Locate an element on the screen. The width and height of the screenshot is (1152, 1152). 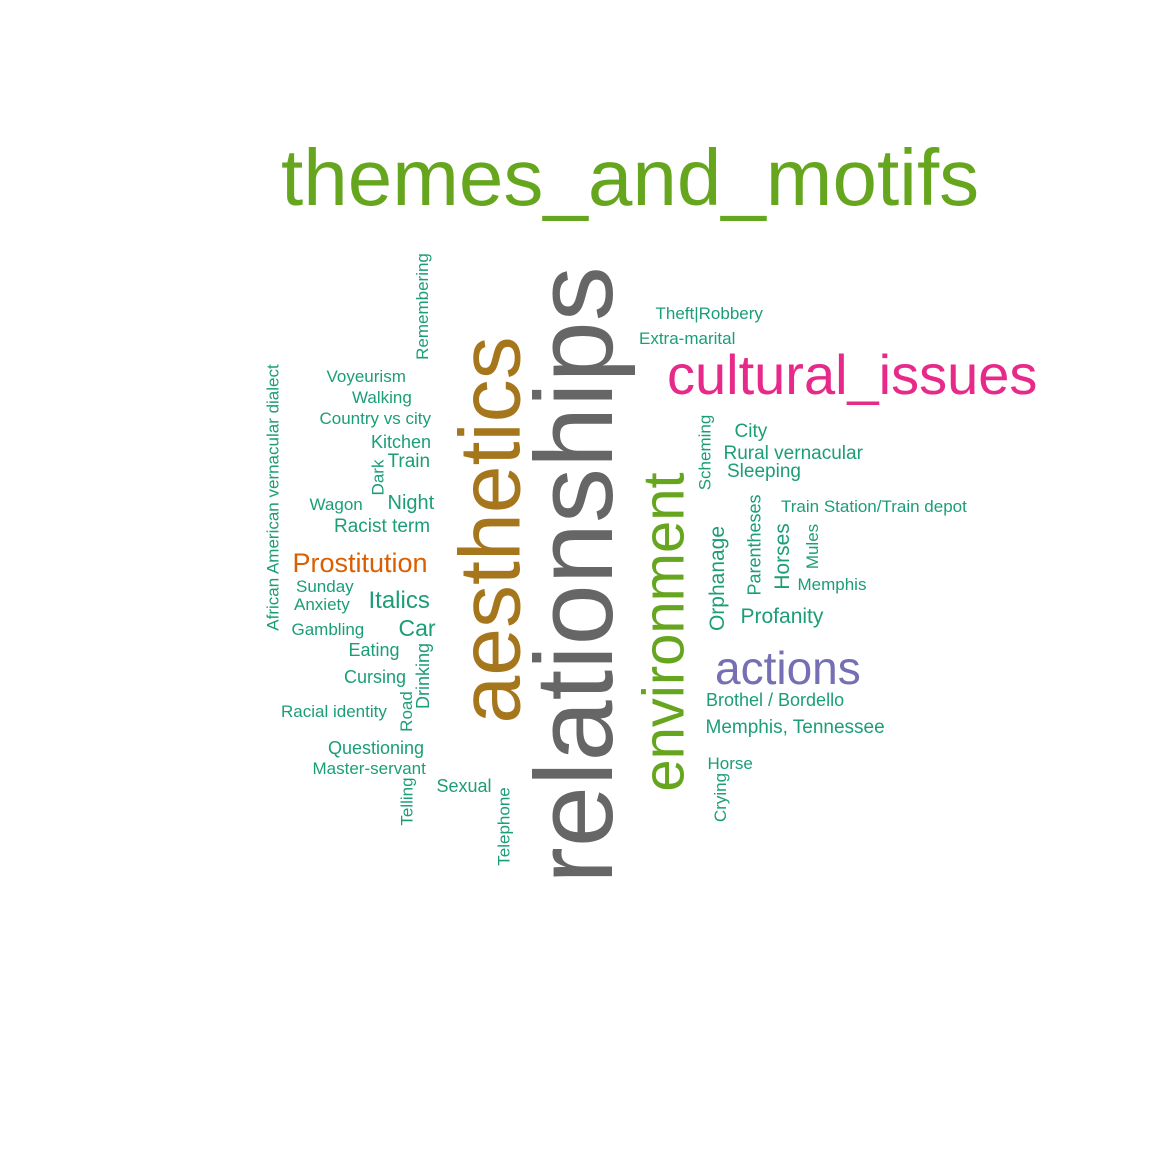
word-night: Night is located at coordinates (411, 503).